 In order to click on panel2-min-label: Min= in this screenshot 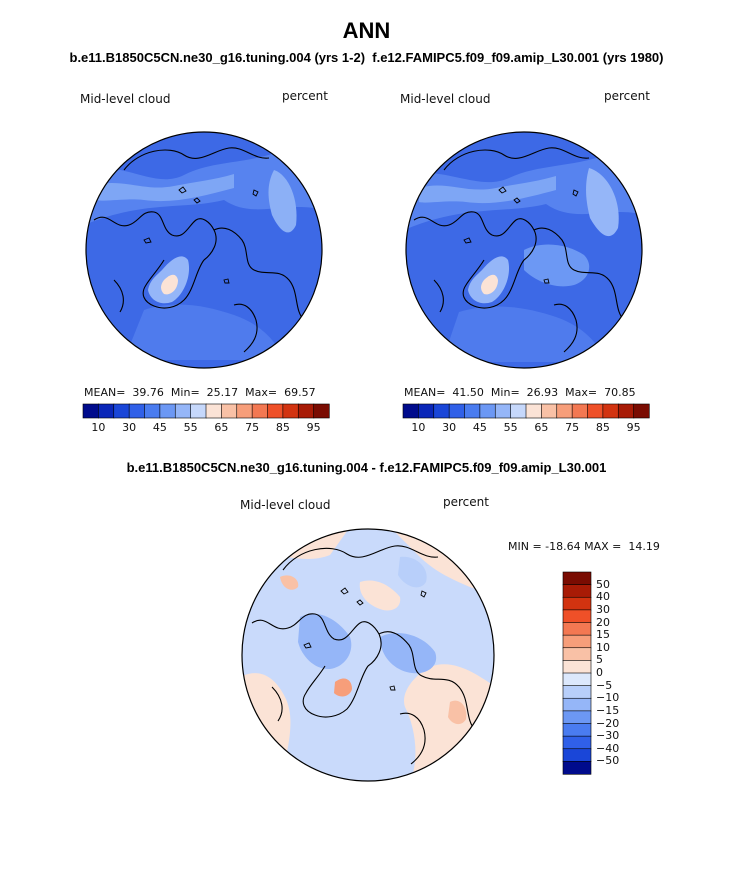, I will do `click(505, 392)`.